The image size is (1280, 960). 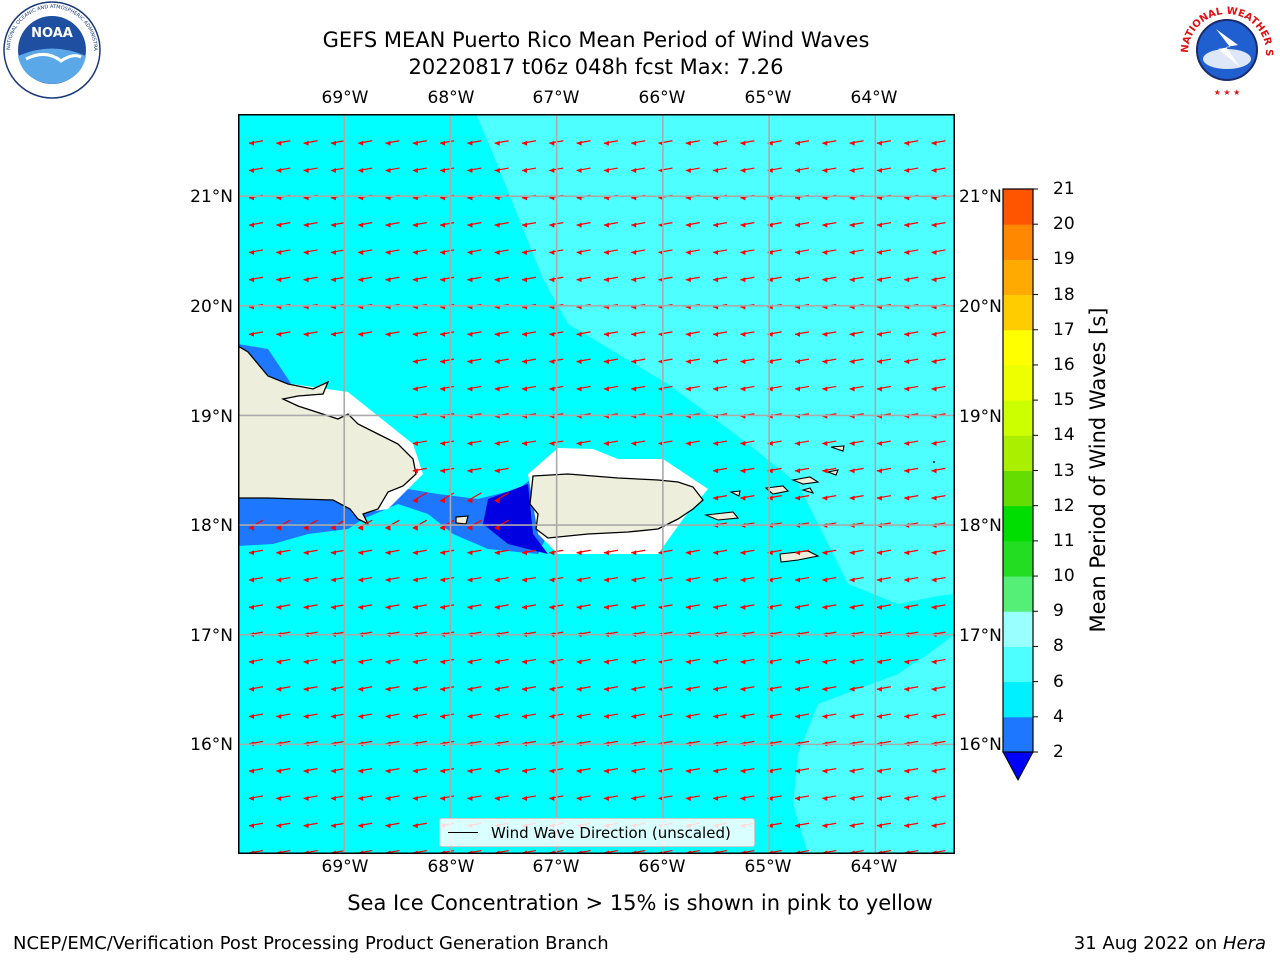 I want to click on lon-tick-top: 64°W, so click(x=874, y=98).